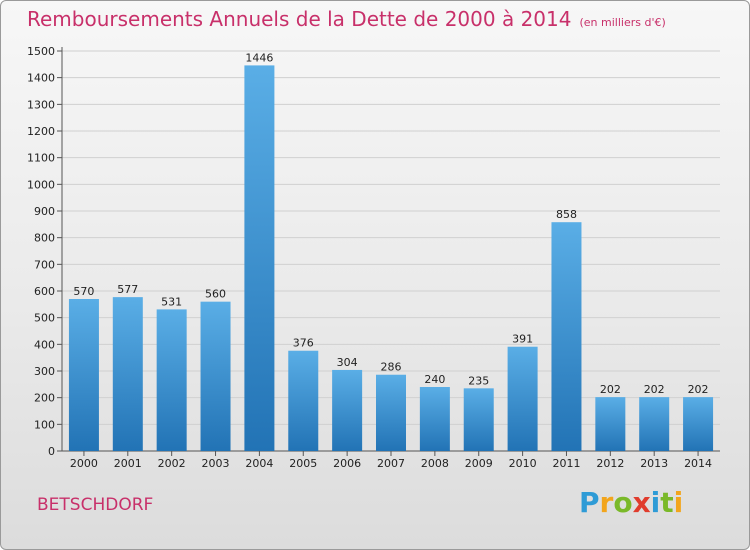 Image resolution: width=750 pixels, height=550 pixels. What do you see at coordinates (95, 505) in the screenshot?
I see `commune-name: BETSCHDORF` at bounding box center [95, 505].